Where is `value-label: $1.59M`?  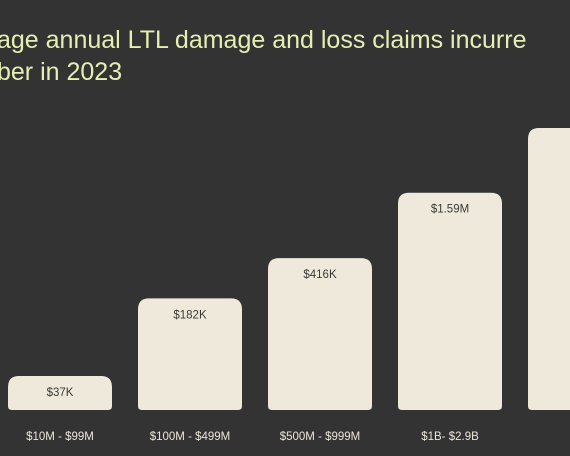
value-label: $1.59M is located at coordinates (450, 210).